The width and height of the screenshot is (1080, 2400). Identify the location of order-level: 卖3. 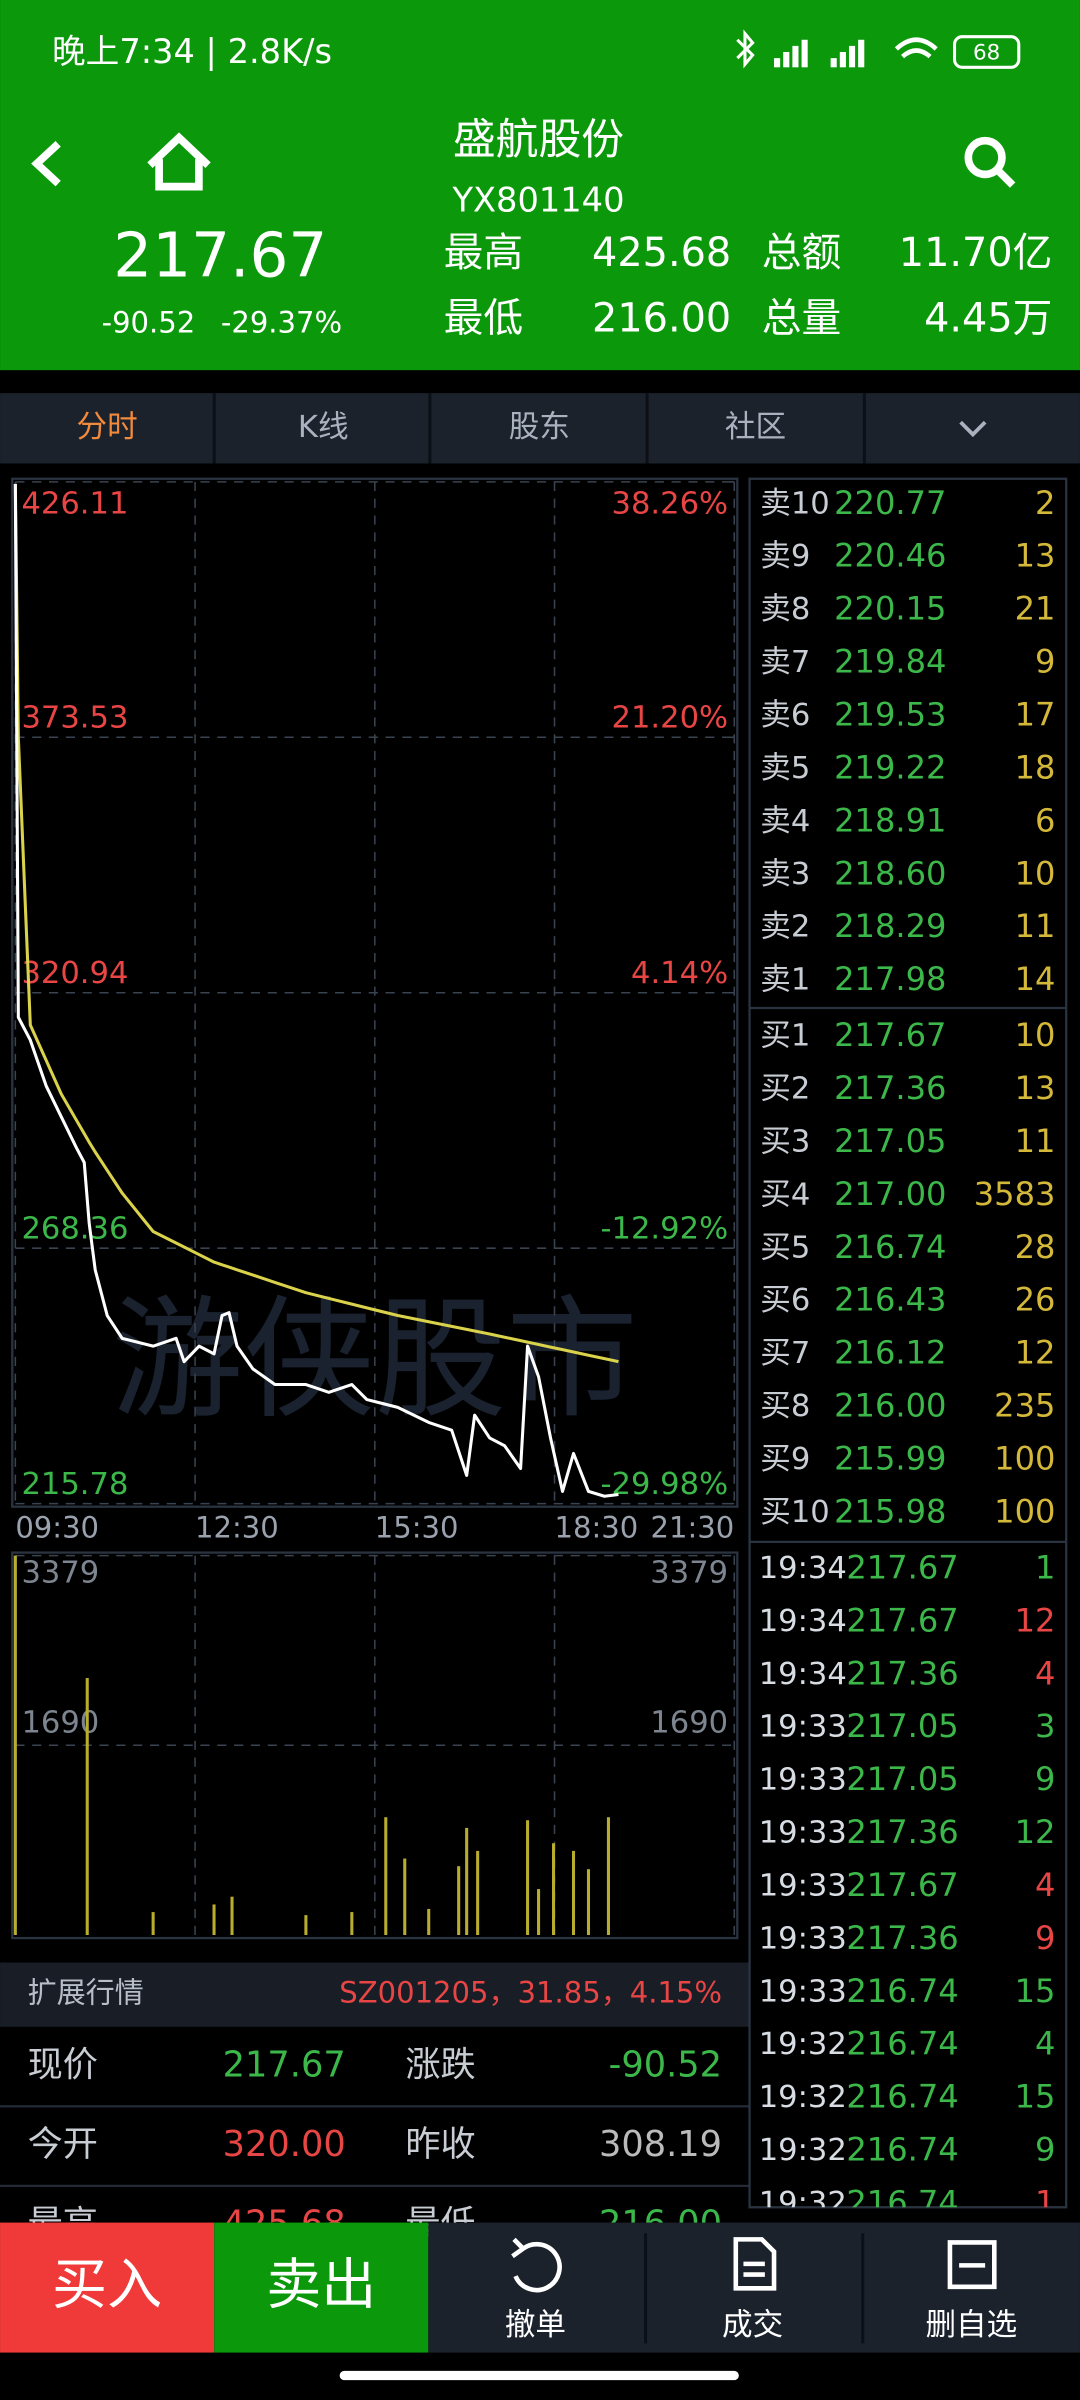
(785, 874).